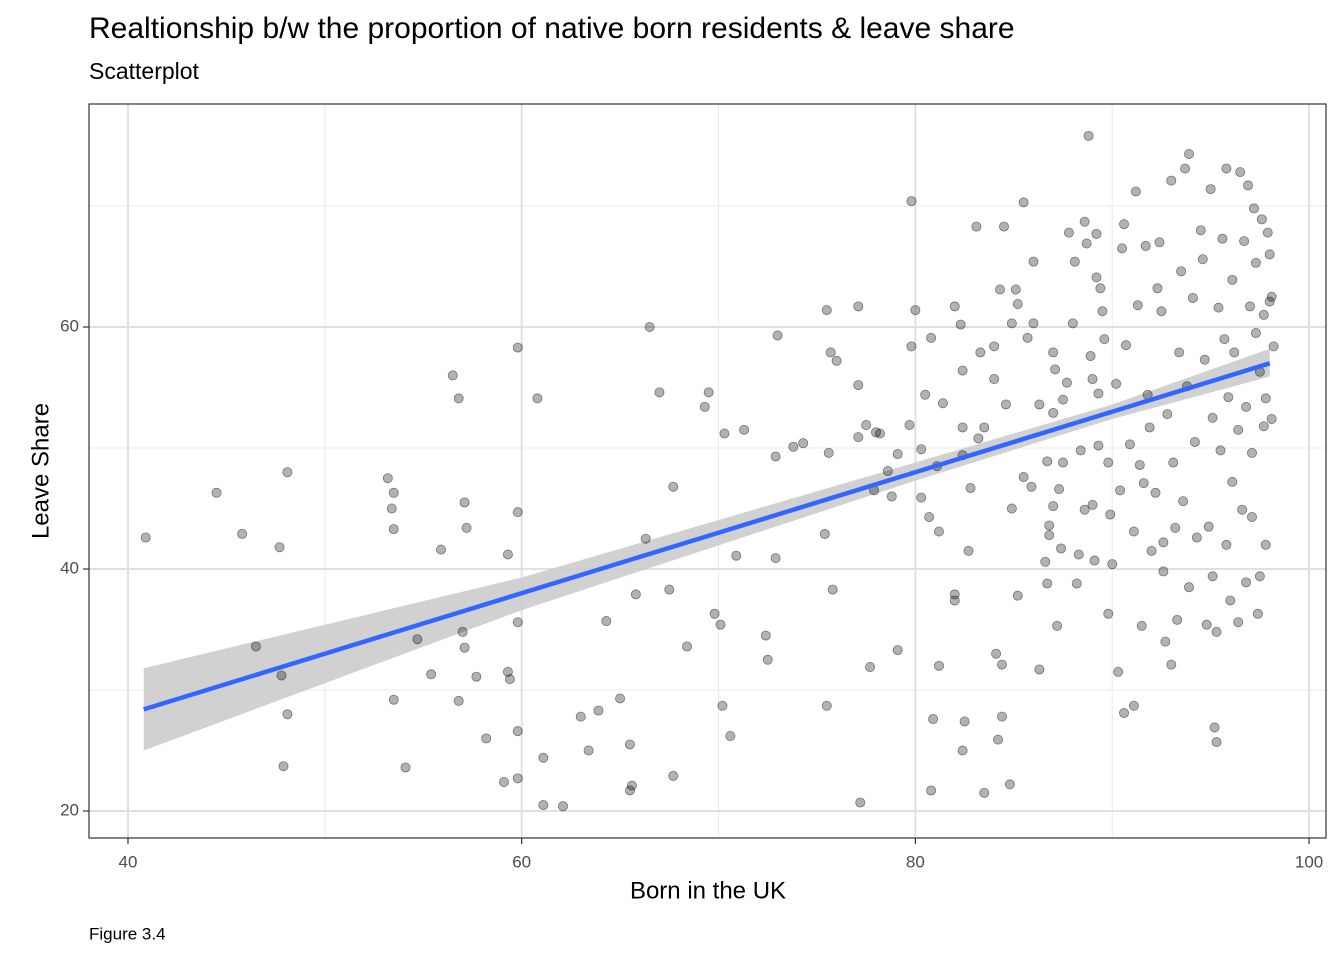 This screenshot has width=1344, height=960. I want to click on y-tick-label: 40, so click(69, 567).